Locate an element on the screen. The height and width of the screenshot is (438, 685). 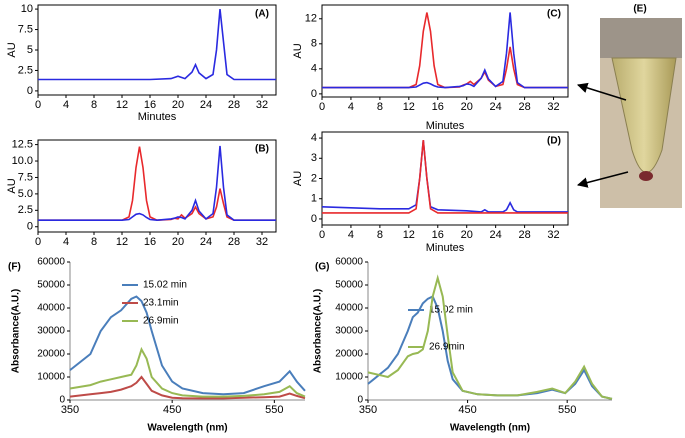
panel-label: (D) is located at coordinates (554, 141).